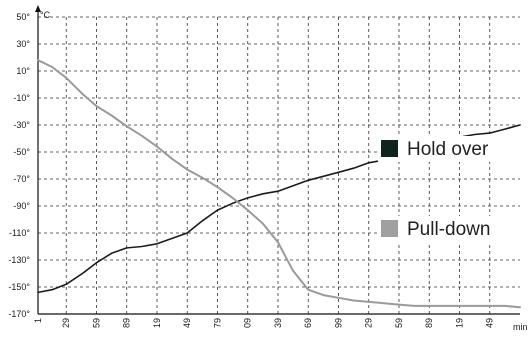 This screenshot has width=529, height=340. I want to click on legend-label: Pull-down, so click(448, 229).